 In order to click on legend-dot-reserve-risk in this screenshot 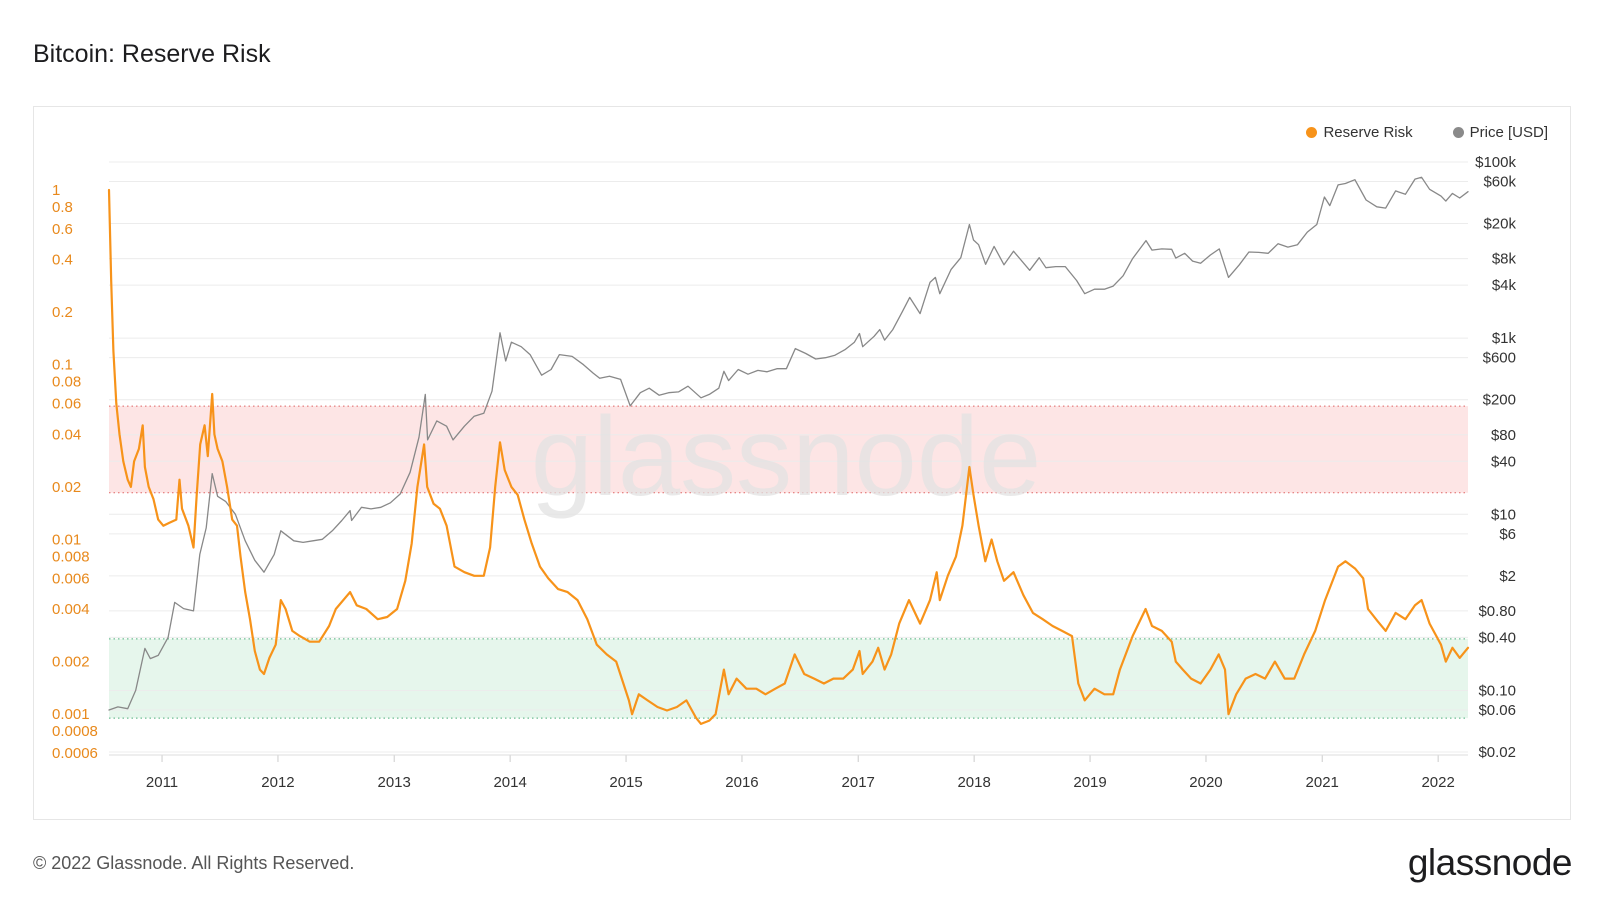, I will do `click(1312, 132)`.